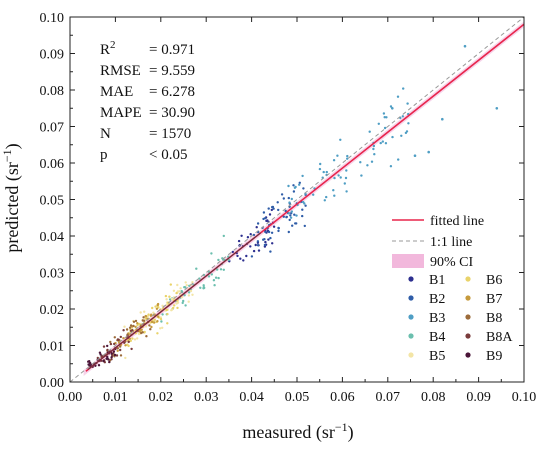  I want to click on stat-value: = 0.971, so click(172, 50).